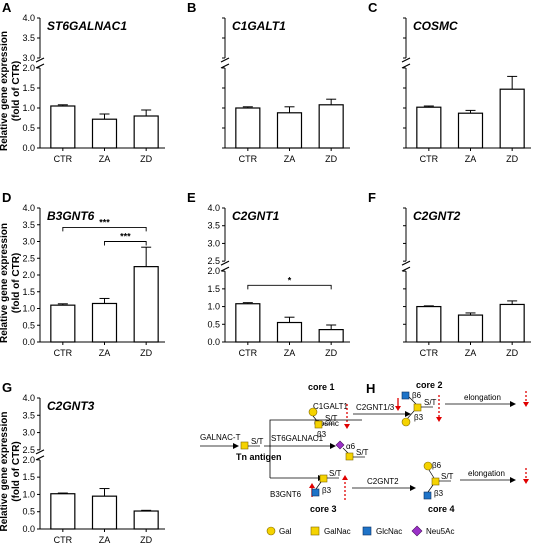 This screenshot has height=549, width=550. What do you see at coordinates (321, 387) in the screenshot?
I see `core1-label: core 1` at bounding box center [321, 387].